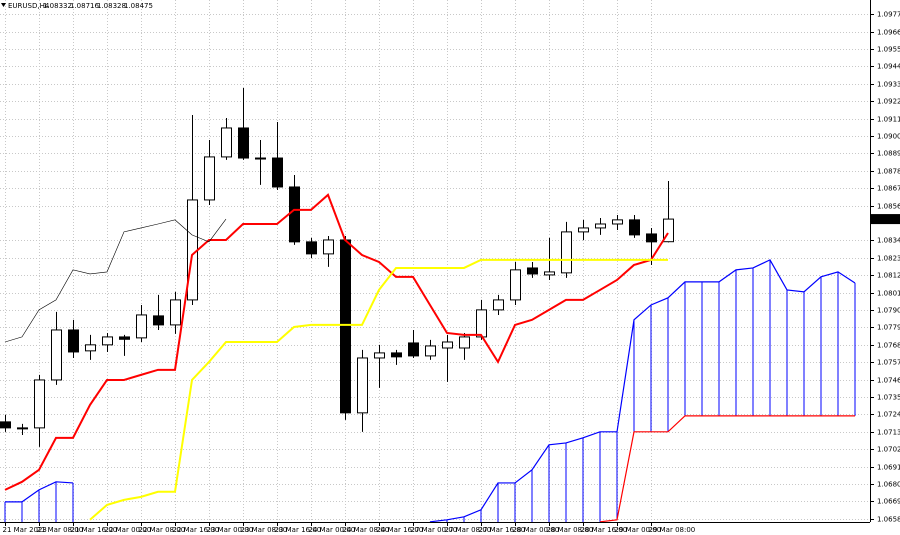 This screenshot has width=900, height=535. I want to click on y-tick-label: 1.07460, so click(888, 381).